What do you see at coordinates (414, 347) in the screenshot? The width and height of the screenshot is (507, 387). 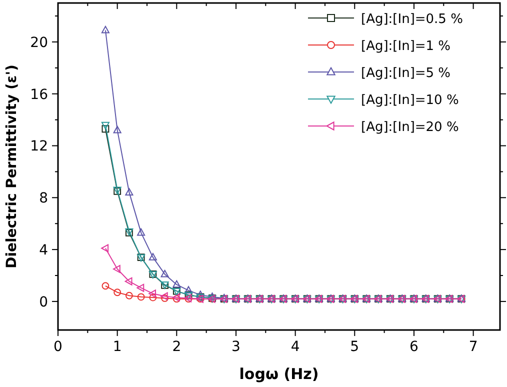 I see `x-tick-label: 6` at bounding box center [414, 347].